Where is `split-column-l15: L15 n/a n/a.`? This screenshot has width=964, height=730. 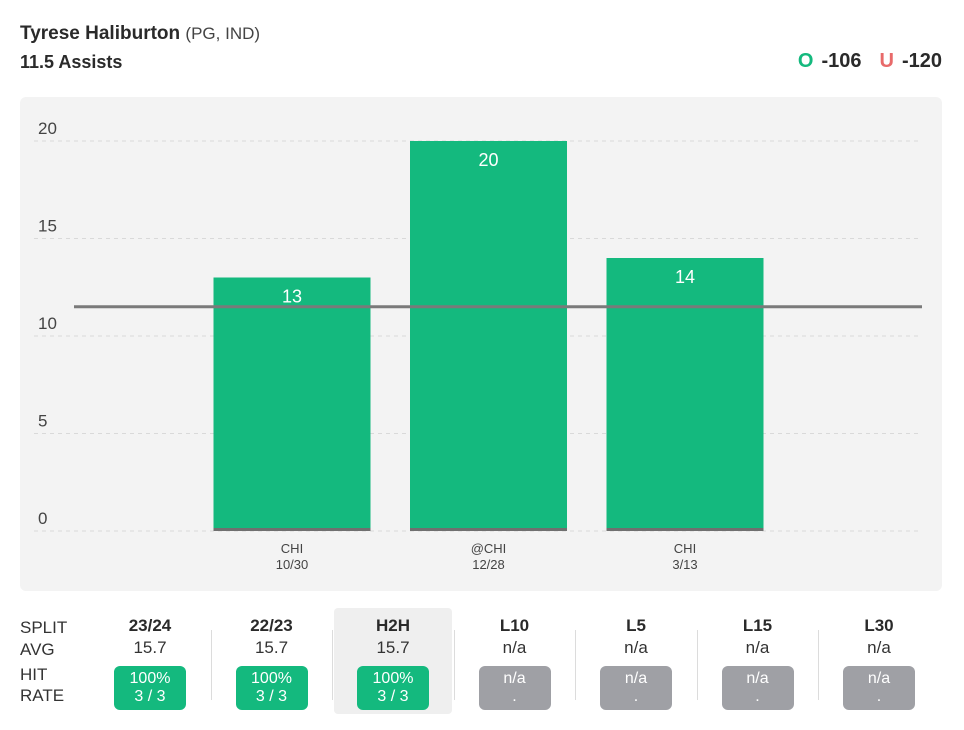
split-column-l15: L15 n/a n/a. is located at coordinates (758, 661).